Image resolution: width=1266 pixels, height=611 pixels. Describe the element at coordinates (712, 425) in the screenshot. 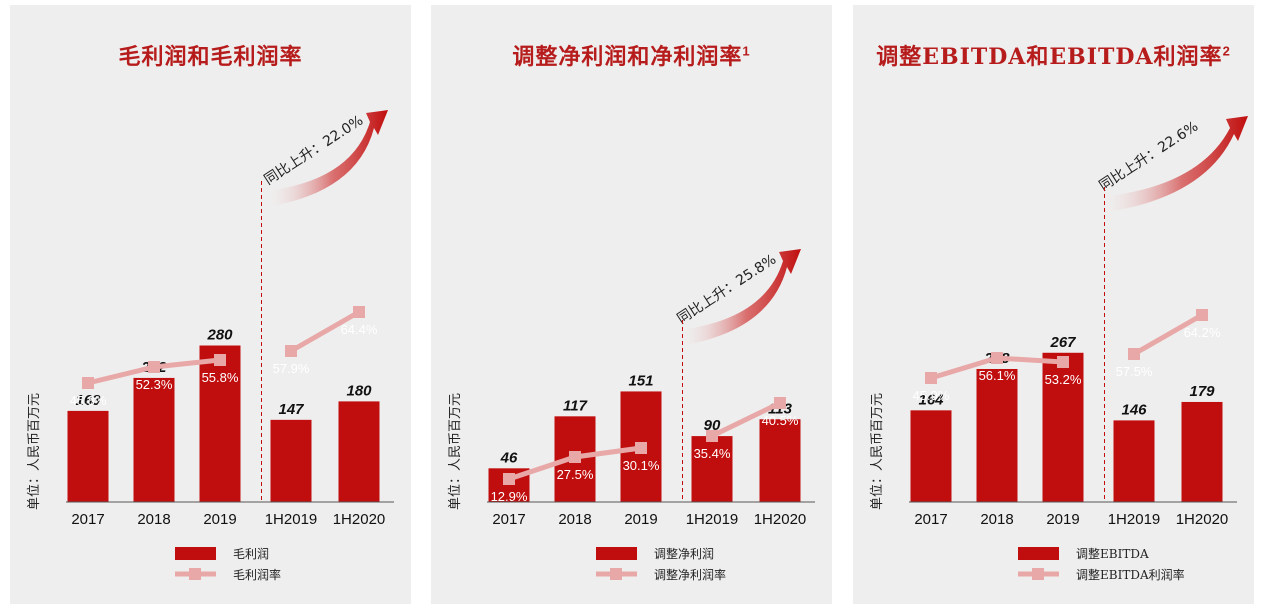

I see `bar-value-label: 90` at that location.